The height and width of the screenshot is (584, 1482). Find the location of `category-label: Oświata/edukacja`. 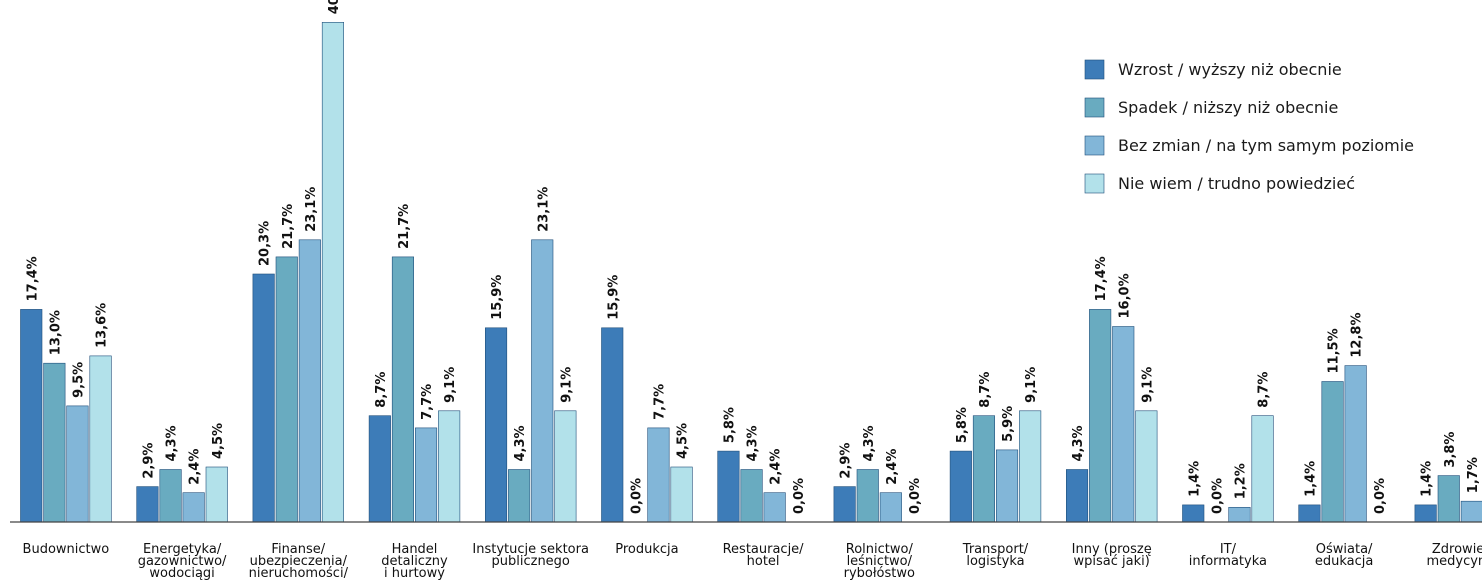

category-label: Oświata/edukacja is located at coordinates (1344, 555).